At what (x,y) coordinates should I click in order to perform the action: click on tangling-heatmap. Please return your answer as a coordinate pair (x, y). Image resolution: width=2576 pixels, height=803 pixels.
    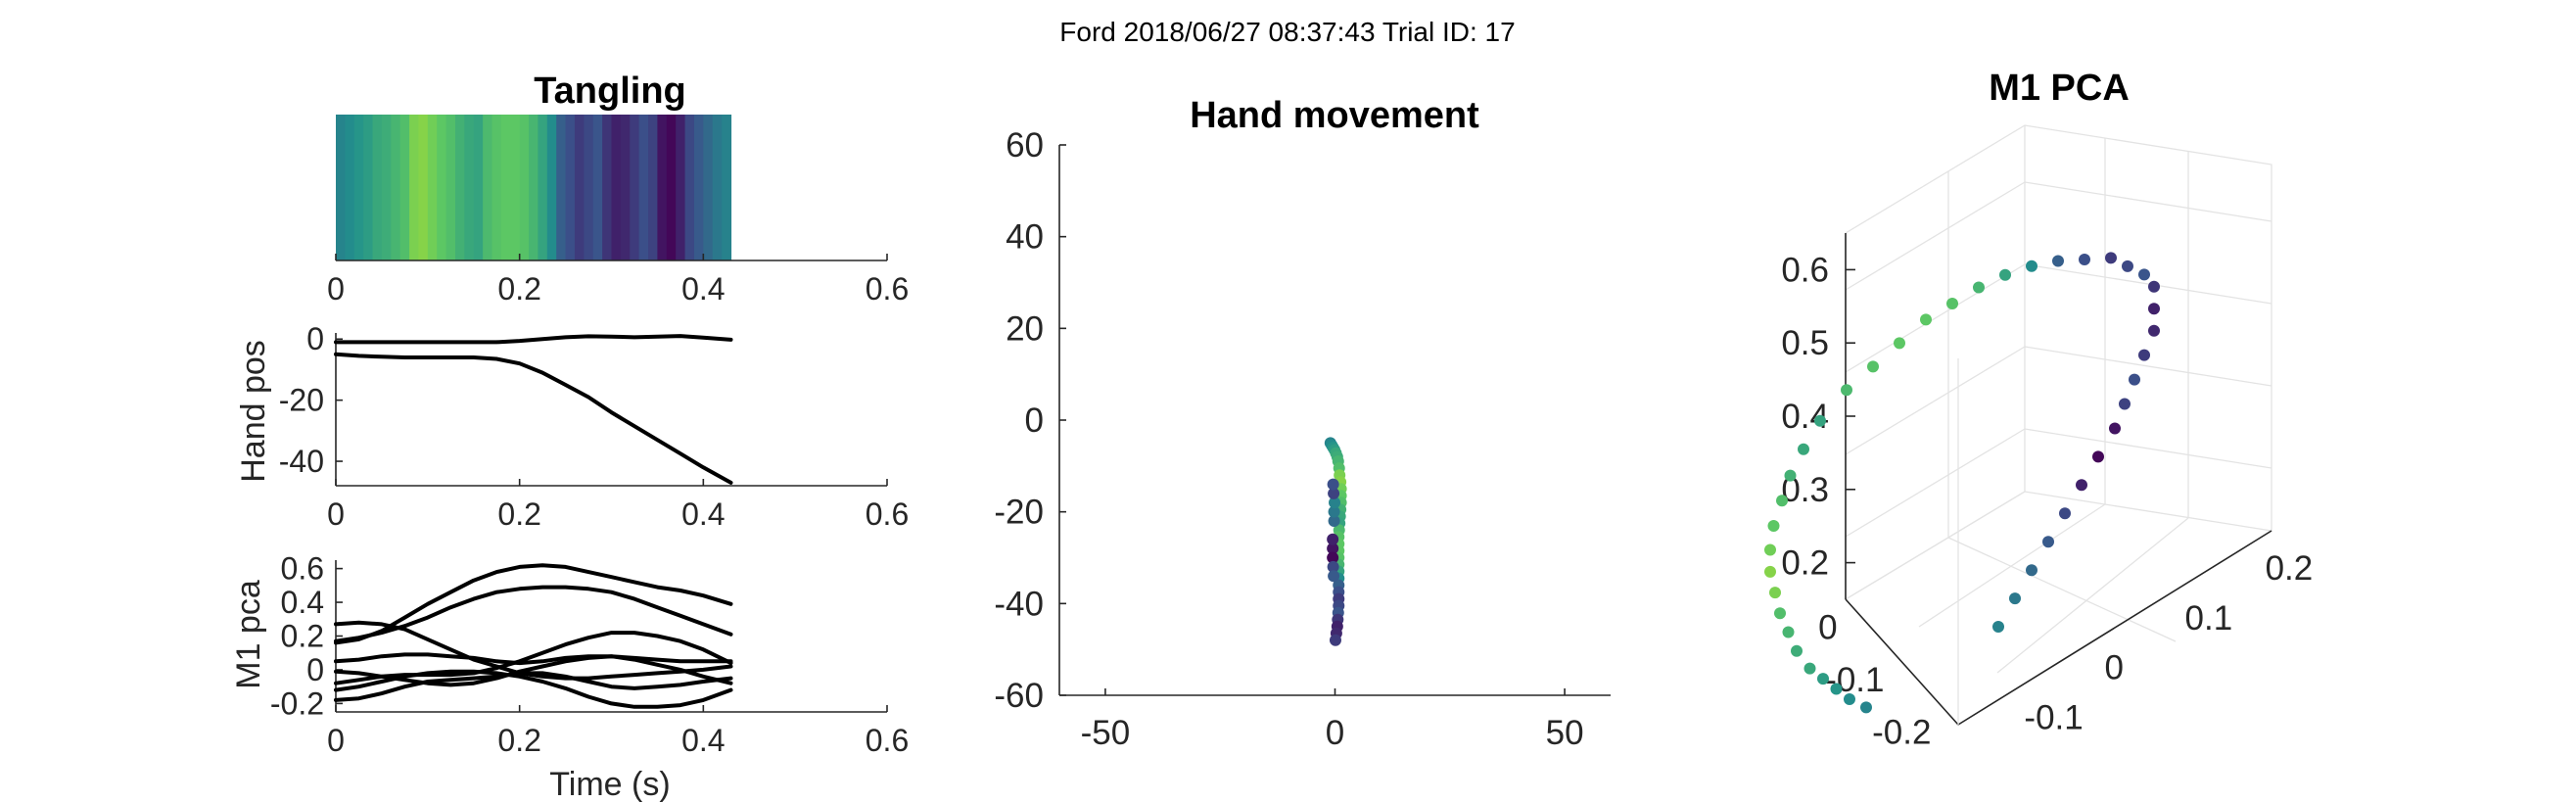
    Looking at the image, I should click on (534, 188).